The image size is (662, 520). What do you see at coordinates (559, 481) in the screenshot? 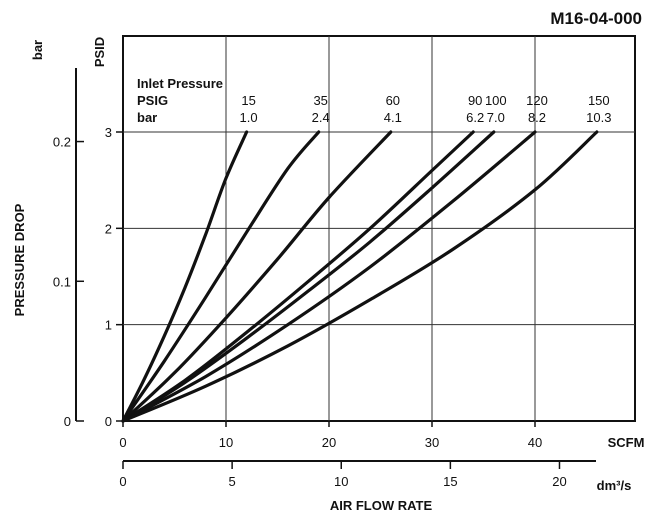
I see `dm3s-tick-label: 20` at bounding box center [559, 481].